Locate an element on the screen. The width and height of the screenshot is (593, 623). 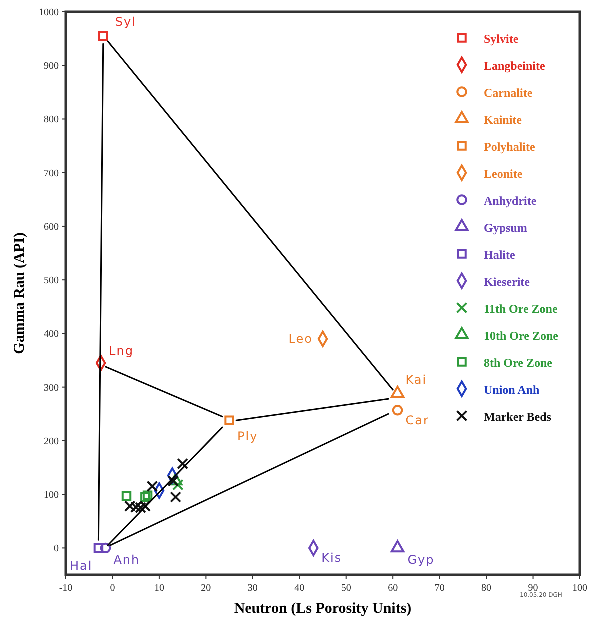
y-tick-label: 100 is located at coordinates (51, 496).